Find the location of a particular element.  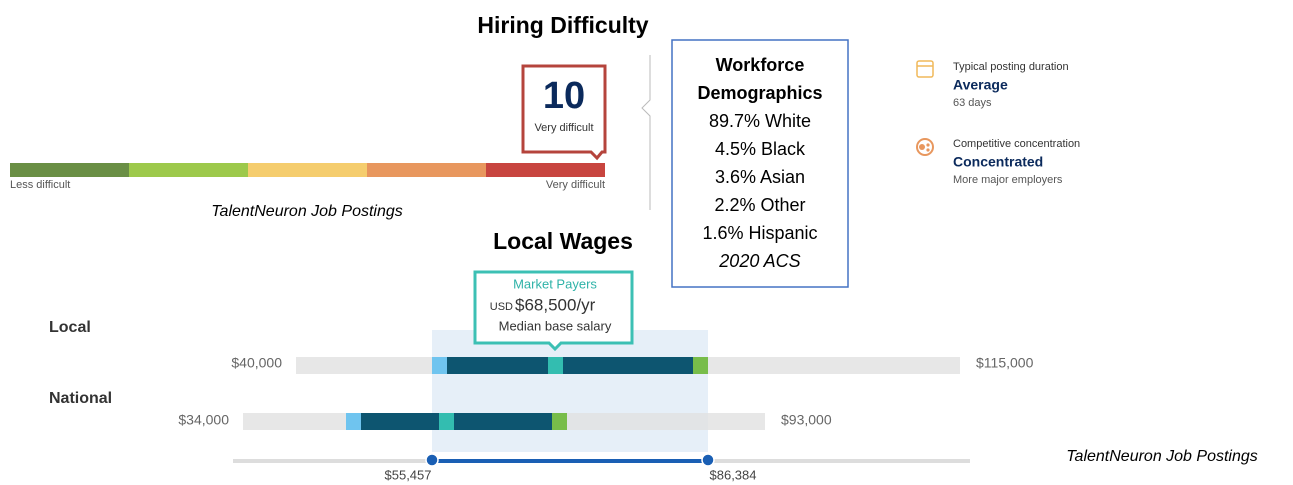

score-label: Very difficult is located at coordinates (563, 128).